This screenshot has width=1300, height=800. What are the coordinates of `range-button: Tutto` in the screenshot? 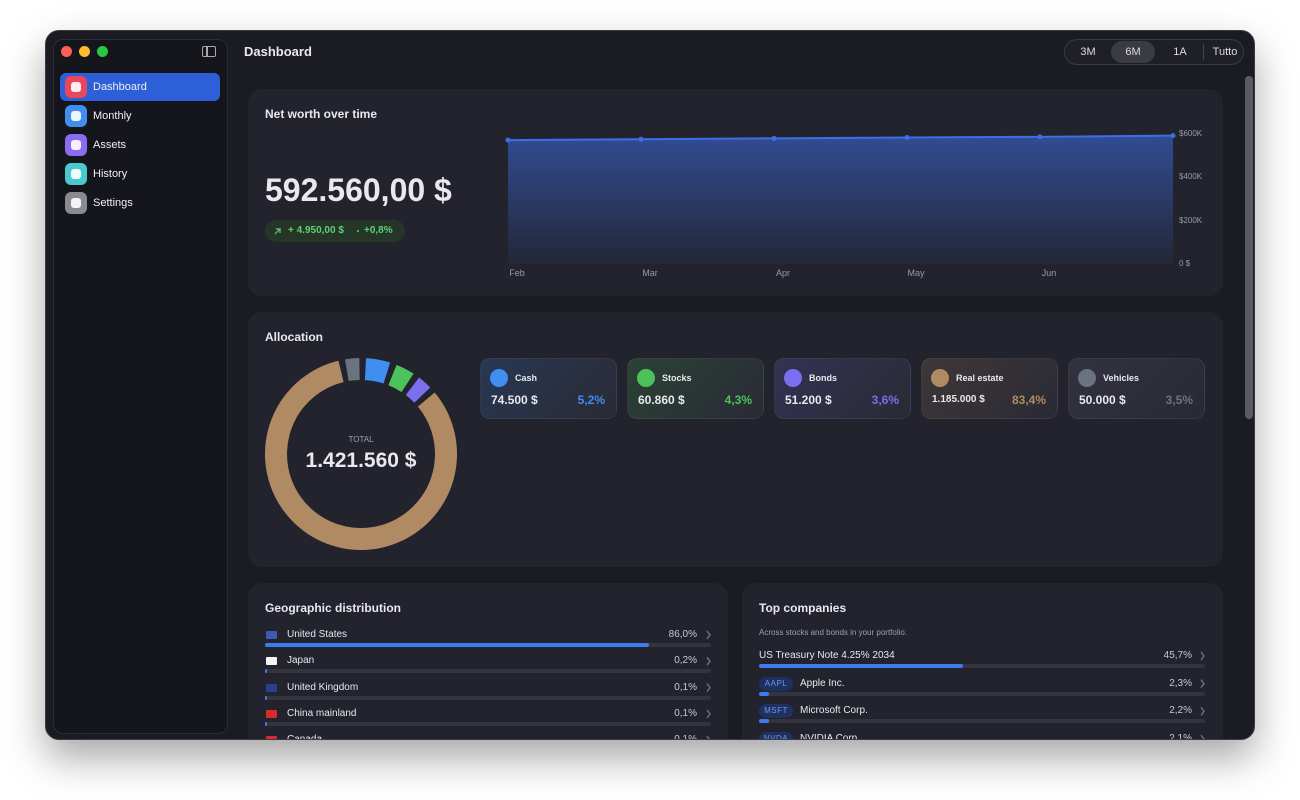 It's located at (1225, 52).